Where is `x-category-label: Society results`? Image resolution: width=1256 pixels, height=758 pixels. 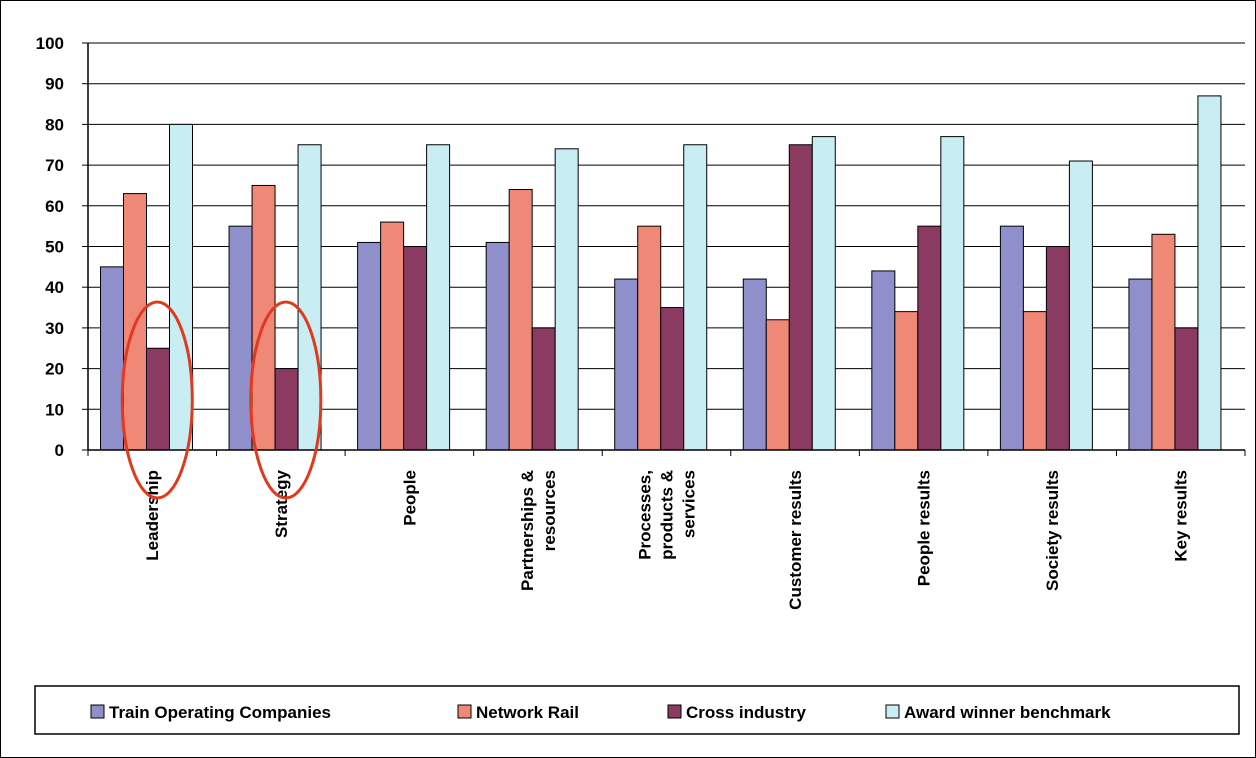
x-category-label: Society results is located at coordinates (1052, 530).